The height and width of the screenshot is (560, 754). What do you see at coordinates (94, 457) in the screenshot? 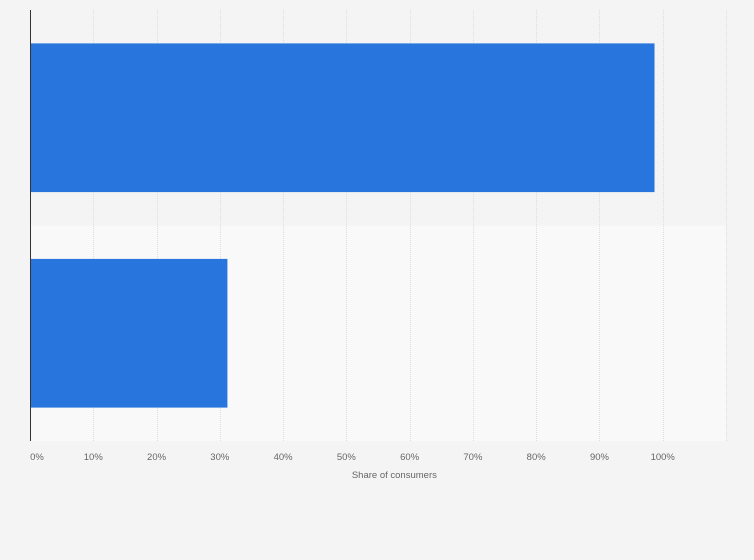
I see `x-tick-label: 10%` at bounding box center [94, 457].